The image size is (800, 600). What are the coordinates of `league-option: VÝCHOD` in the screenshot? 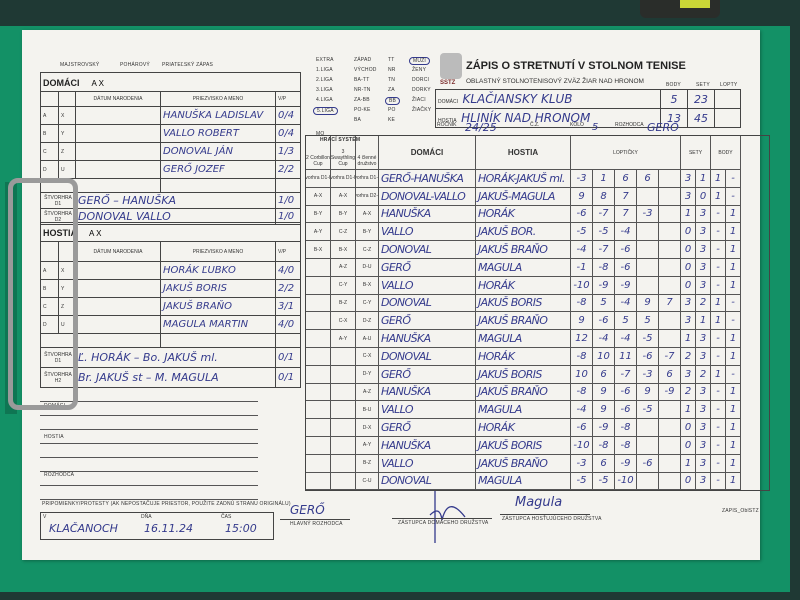 It's located at (365, 70).